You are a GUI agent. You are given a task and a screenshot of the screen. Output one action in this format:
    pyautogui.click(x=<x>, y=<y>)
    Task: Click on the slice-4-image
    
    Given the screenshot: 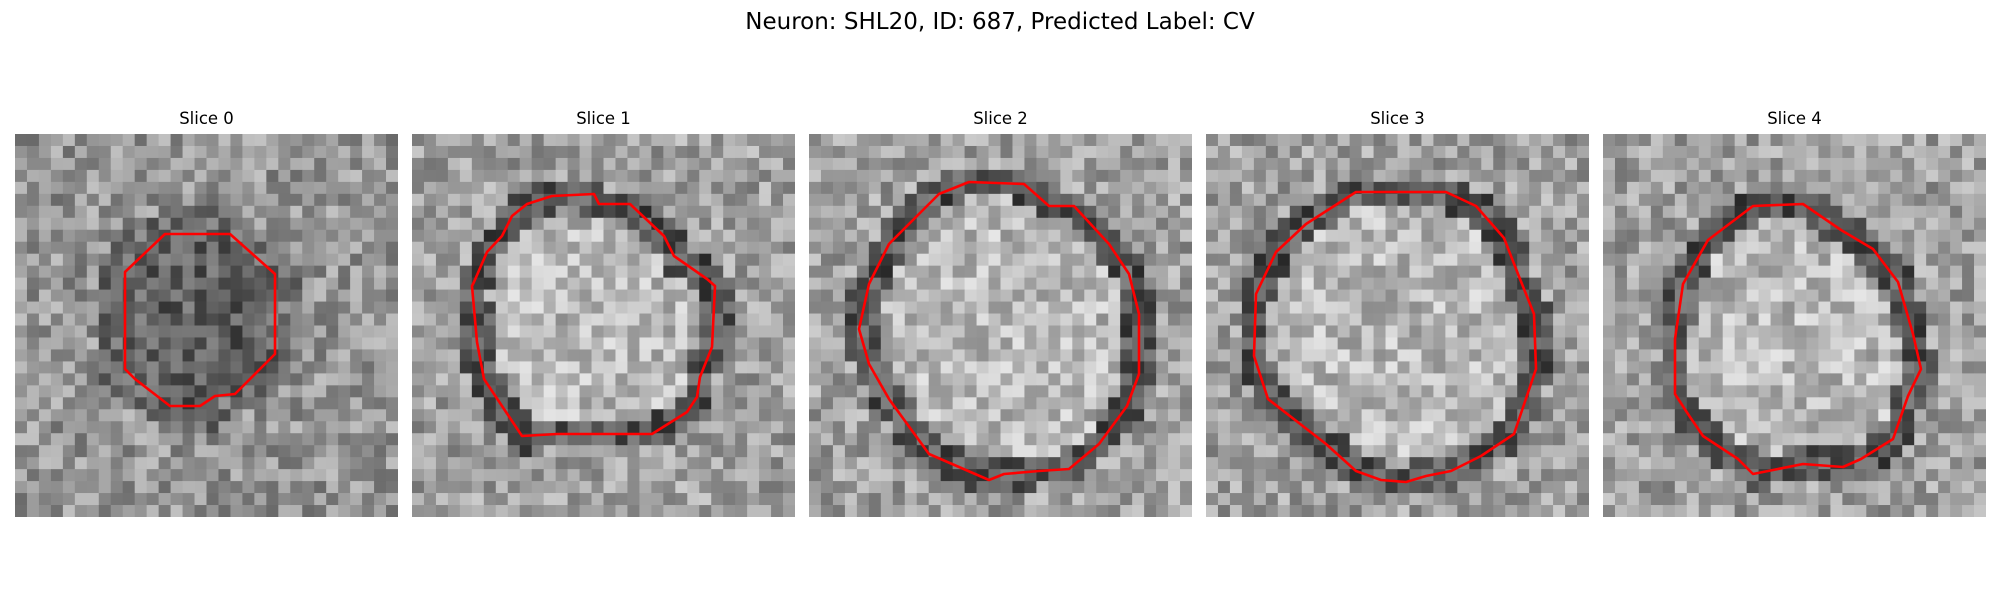 What is the action you would take?
    pyautogui.click(x=1794, y=325)
    